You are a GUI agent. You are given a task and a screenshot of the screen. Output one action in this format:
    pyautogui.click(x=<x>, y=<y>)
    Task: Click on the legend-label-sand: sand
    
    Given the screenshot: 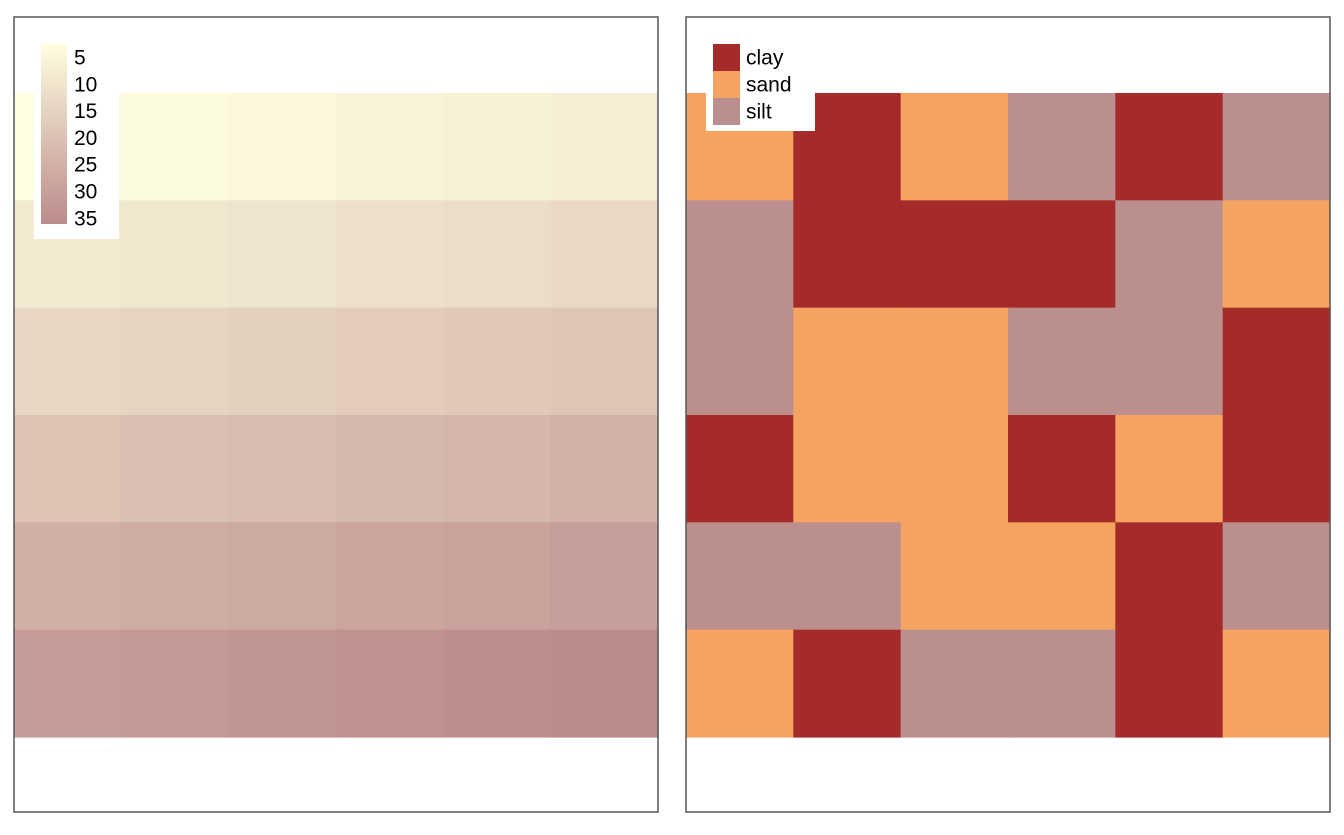 What is the action you would take?
    pyautogui.click(x=769, y=85)
    